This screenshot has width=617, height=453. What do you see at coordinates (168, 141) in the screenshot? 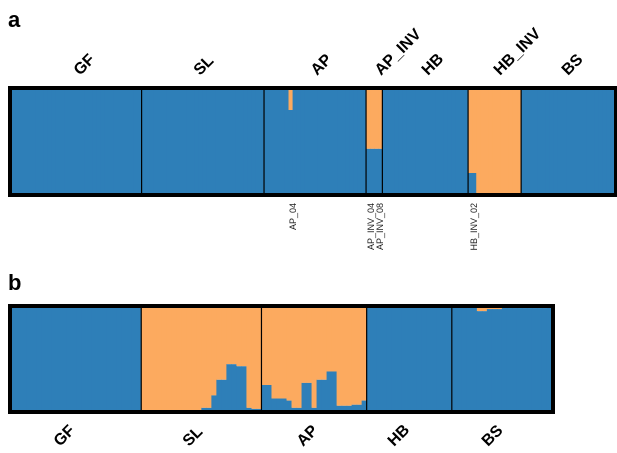
I see `bar-a-1-6-cluster1` at bounding box center [168, 141].